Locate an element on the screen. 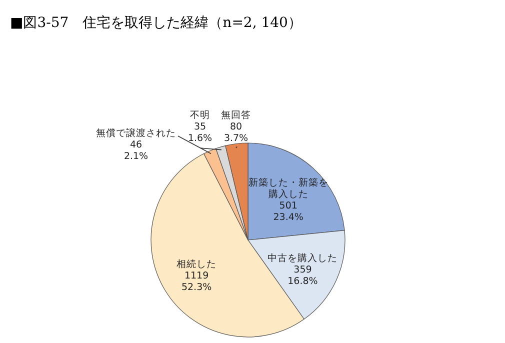  chart-title: ■図3-57 住宅を取得した経緯（n=2, 140） is located at coordinates (156, 23).